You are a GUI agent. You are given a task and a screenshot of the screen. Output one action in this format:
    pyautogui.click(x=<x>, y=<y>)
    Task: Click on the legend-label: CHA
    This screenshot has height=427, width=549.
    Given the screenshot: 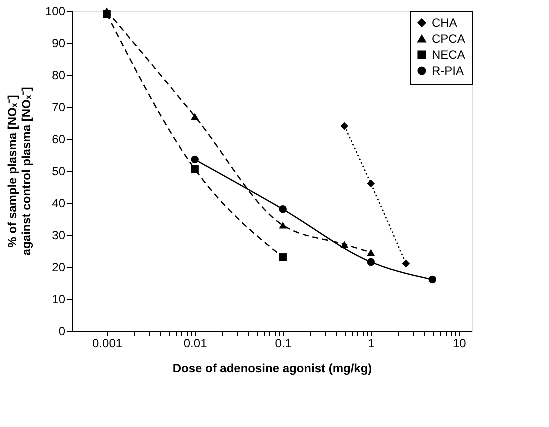 What is the action you would take?
    pyautogui.click(x=445, y=23)
    